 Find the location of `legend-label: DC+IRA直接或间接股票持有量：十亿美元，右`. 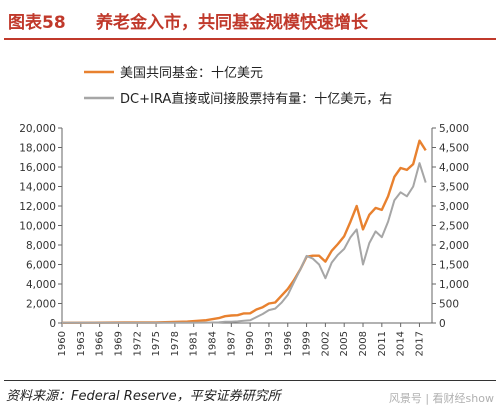

legend-label: DC+IRA直接或间接股票持有量：十亿美元，右 is located at coordinates (256, 99).